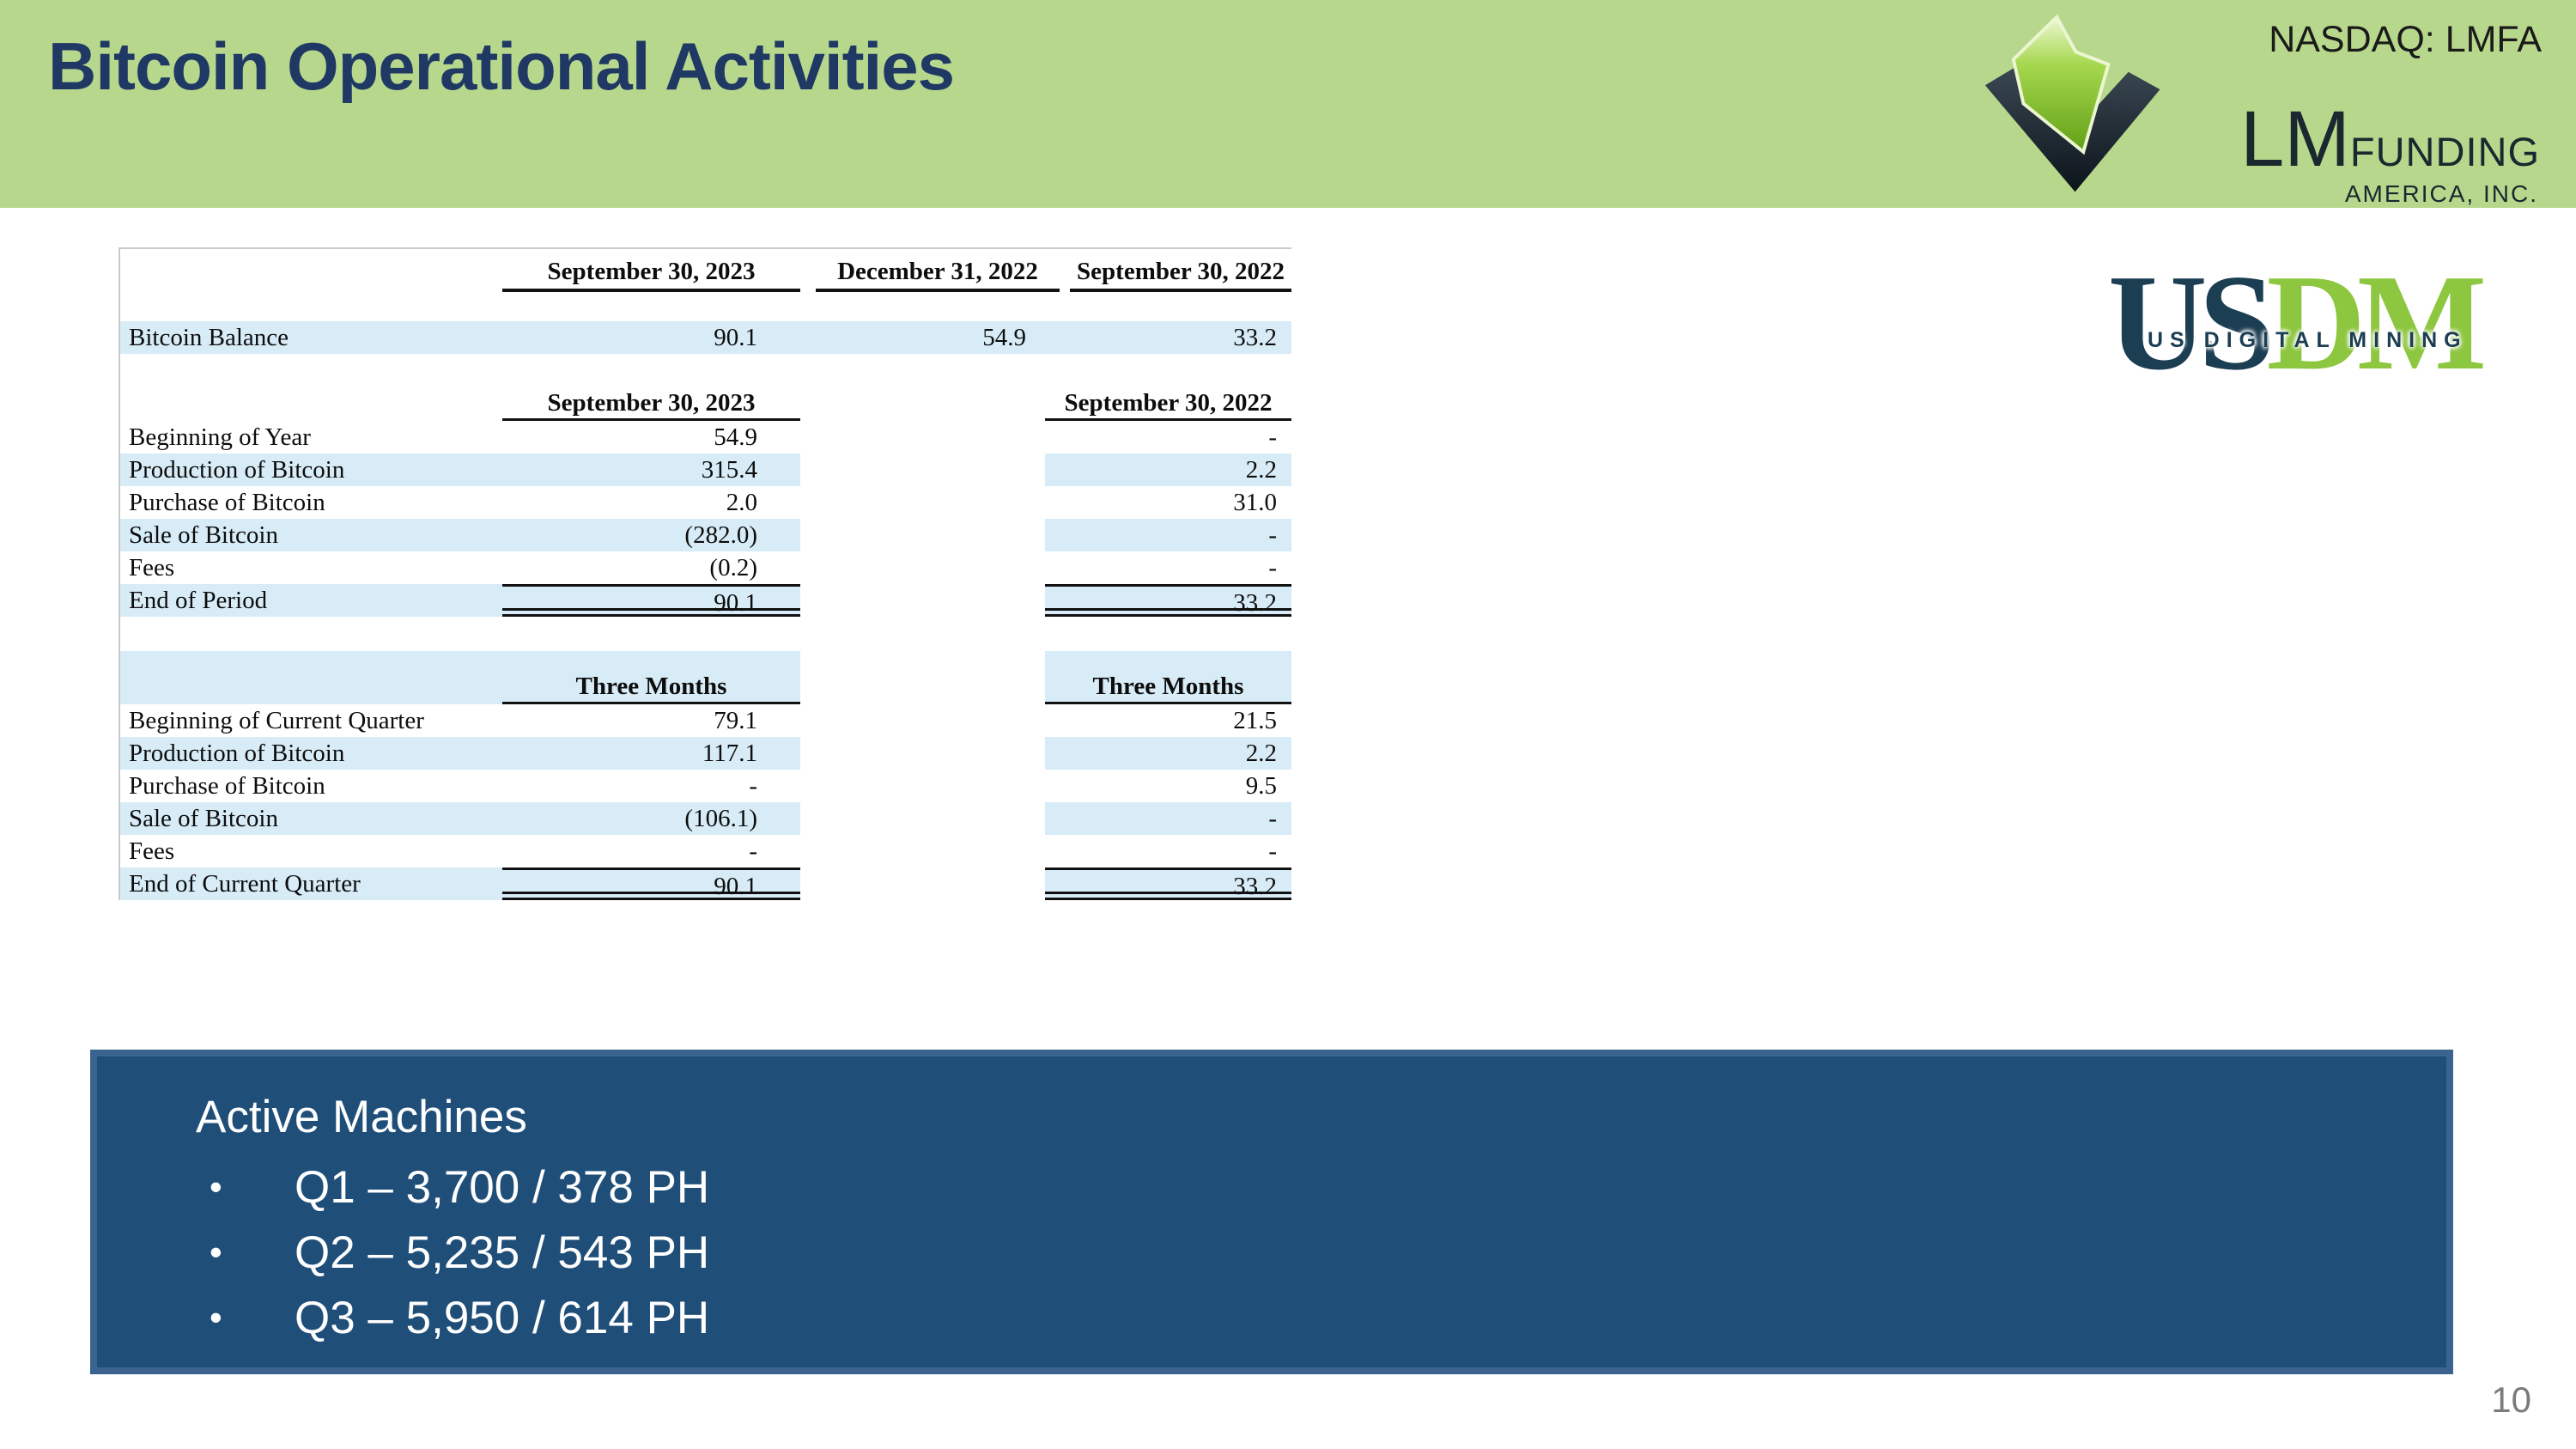 The height and width of the screenshot is (1449, 2576). I want to click on table-row-production-of-bitcoin: Production of Bitcoin 315.4 2.2, so click(705, 470).